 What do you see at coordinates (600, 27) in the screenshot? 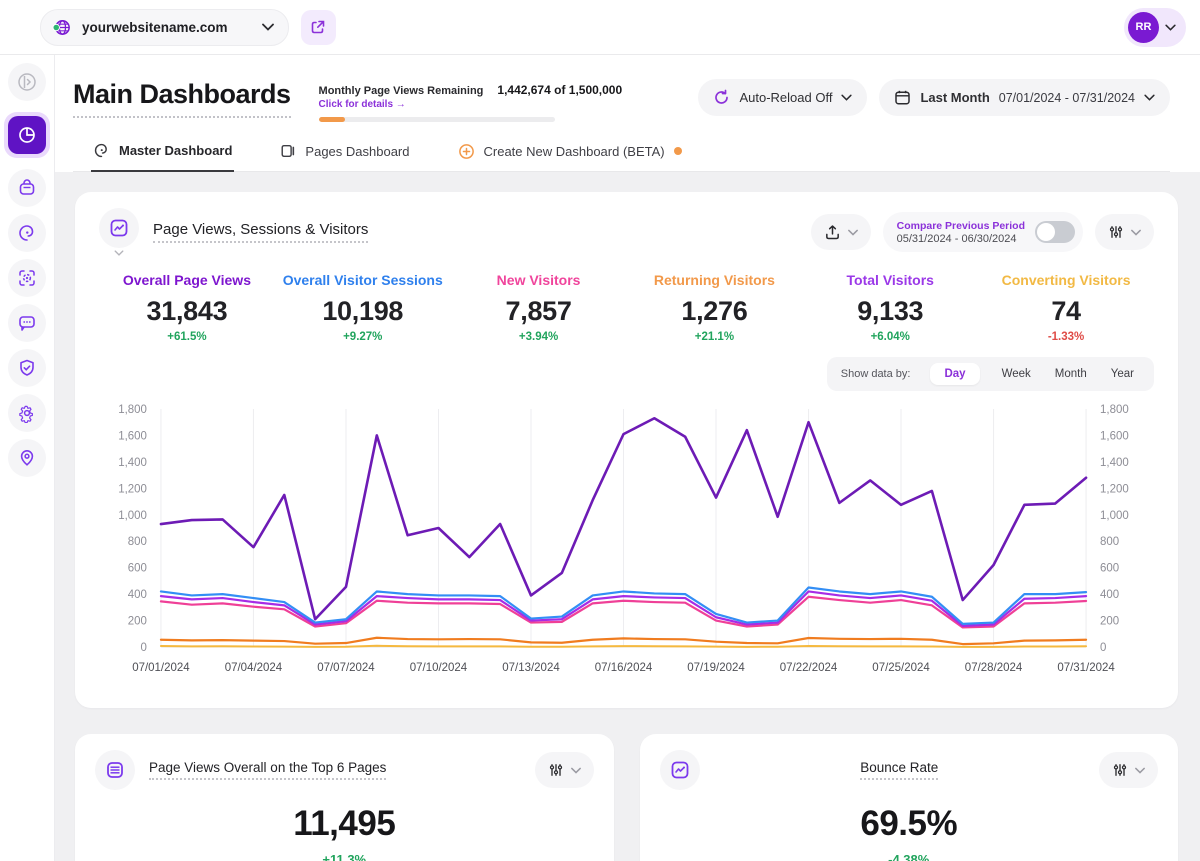
I see `top-bar: yourwebsitename.com RR` at bounding box center [600, 27].